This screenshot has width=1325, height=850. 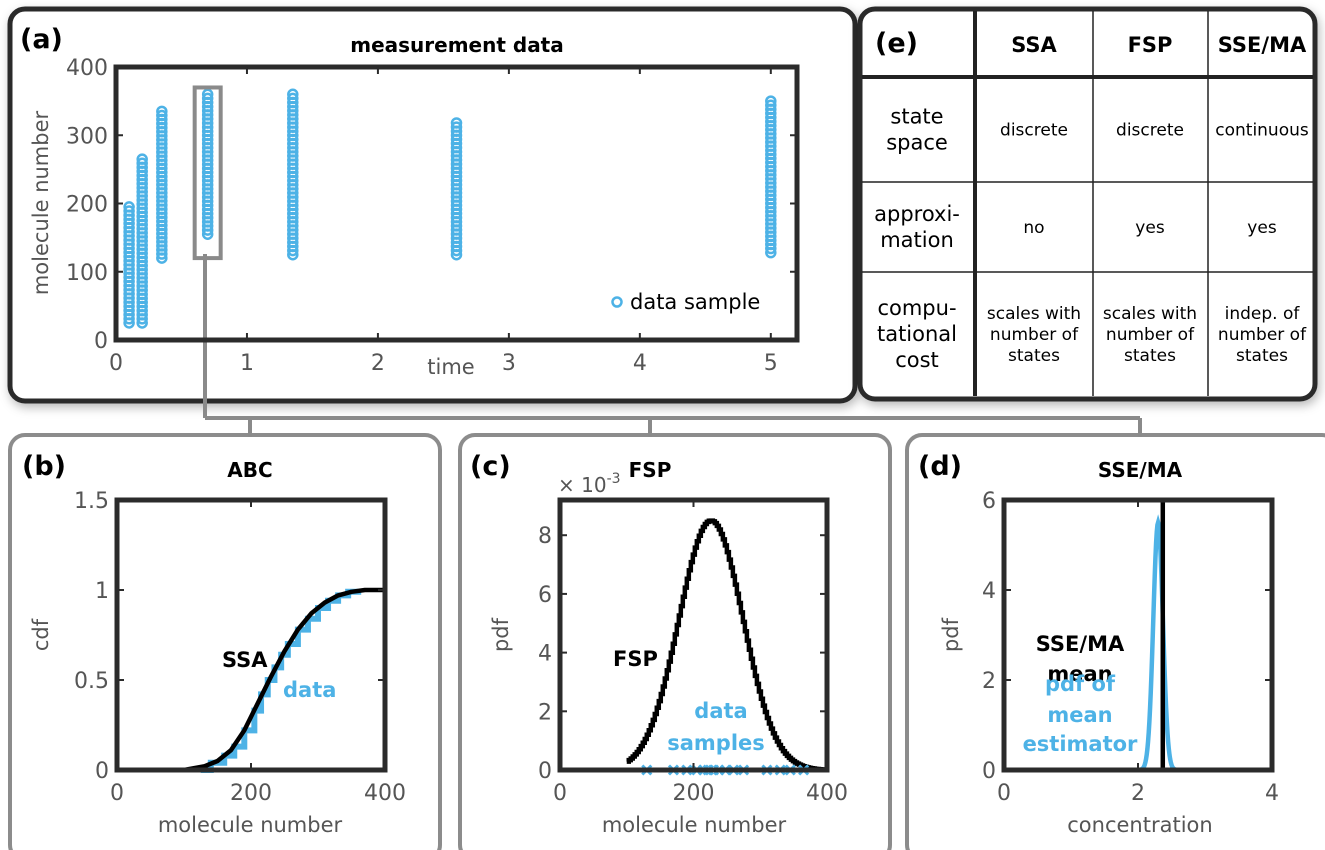 I want to click on y-tick-label: 1, so click(x=102, y=591).